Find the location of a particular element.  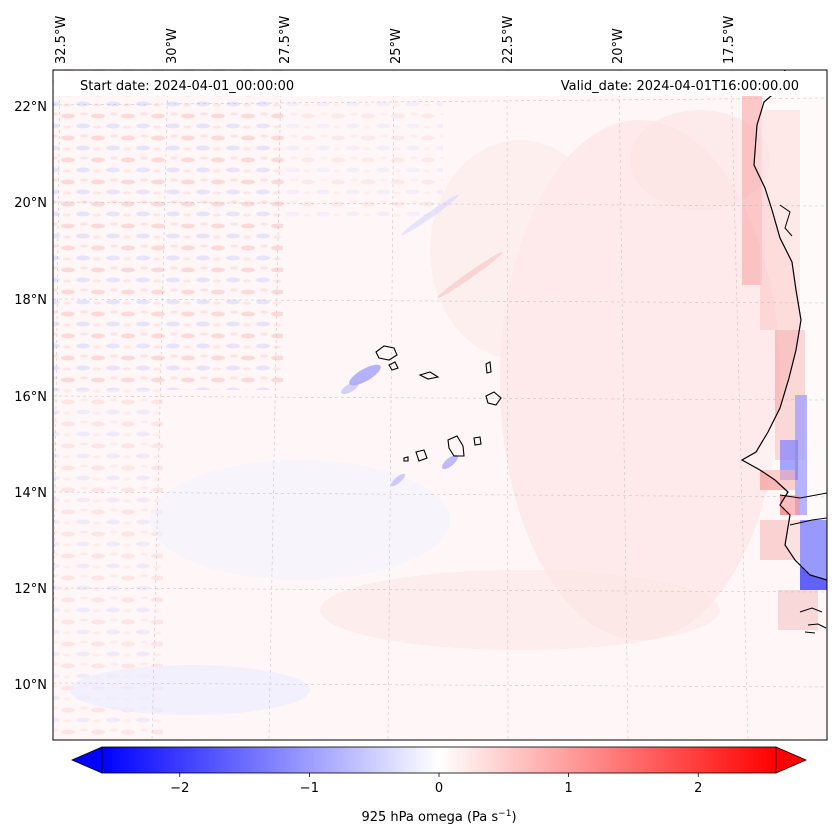

island-sao-nicolau is located at coordinates (429, 375).